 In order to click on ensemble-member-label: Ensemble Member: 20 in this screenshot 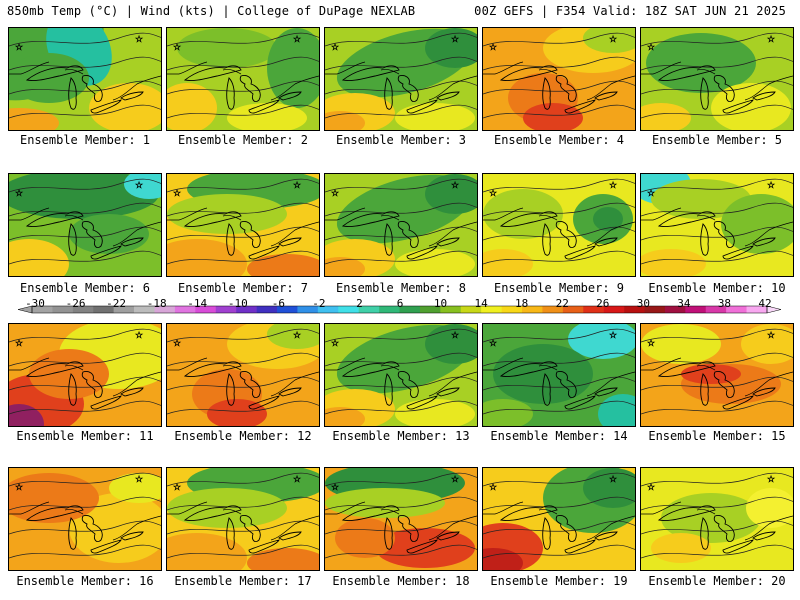, I will do `click(717, 581)`.